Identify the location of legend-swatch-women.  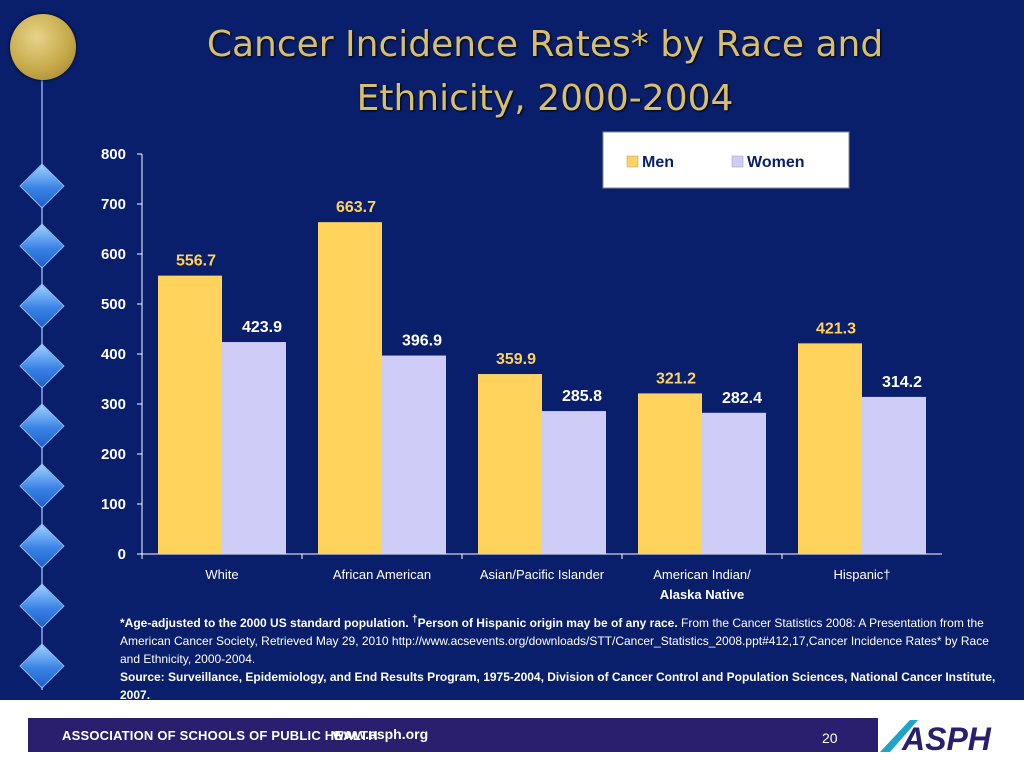
(737, 161).